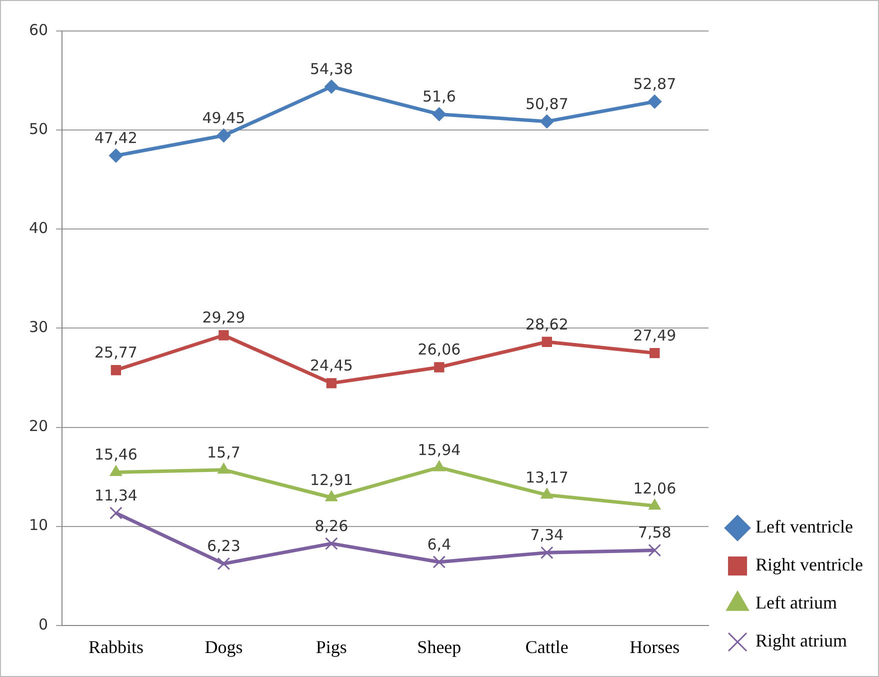  Describe the element at coordinates (331, 646) in the screenshot. I see `x-tick-label: Pigs` at that location.